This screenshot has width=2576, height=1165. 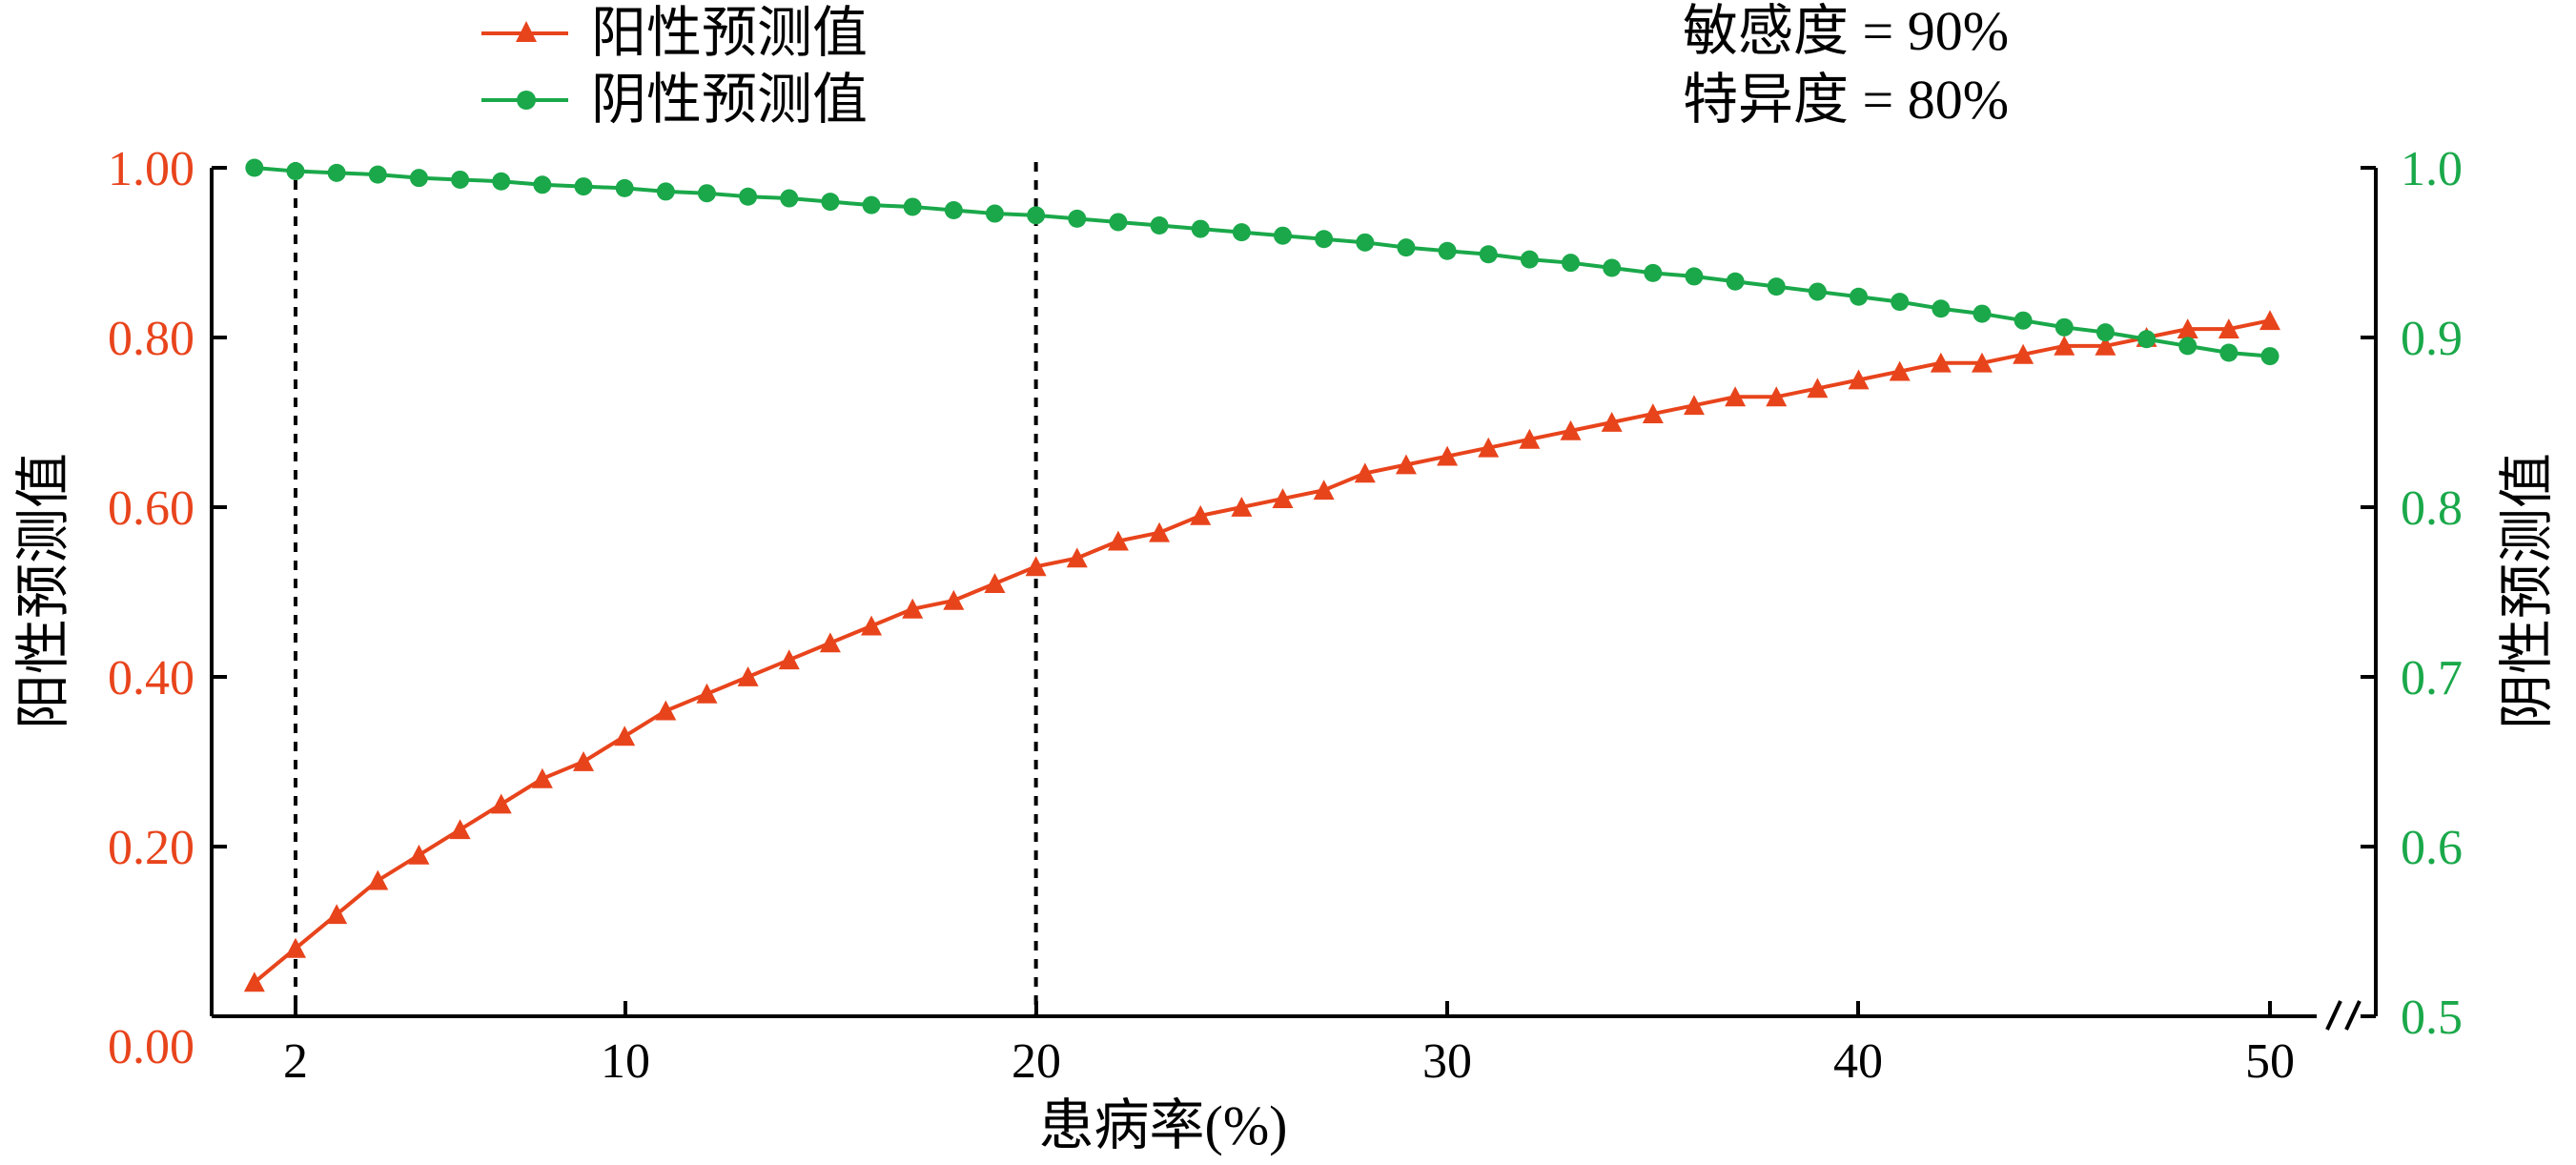 What do you see at coordinates (151, 339) in the screenshot?
I see `left-y-tick-label: 0.80` at bounding box center [151, 339].